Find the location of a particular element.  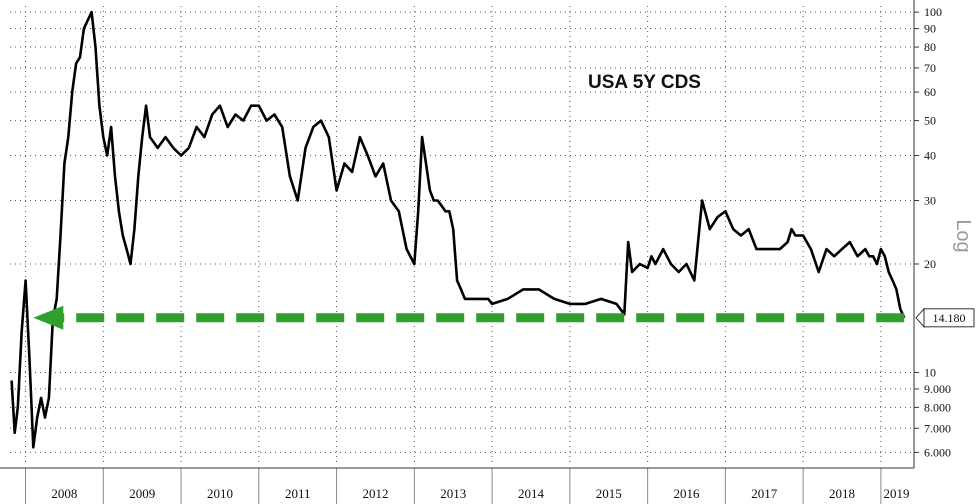

annotation: 14.180 is located at coordinates (504, 317).